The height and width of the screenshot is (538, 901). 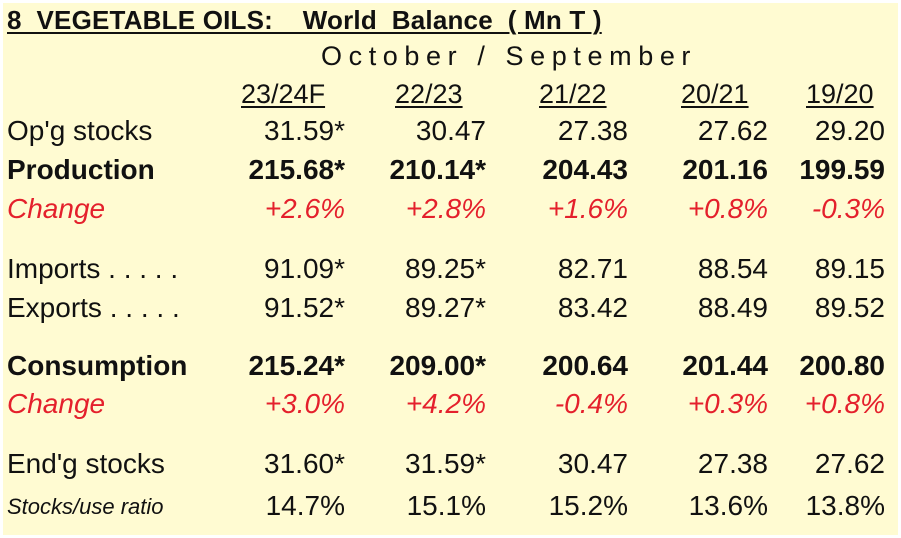 I want to click on table-cell: 91.09*, so click(x=304, y=268).